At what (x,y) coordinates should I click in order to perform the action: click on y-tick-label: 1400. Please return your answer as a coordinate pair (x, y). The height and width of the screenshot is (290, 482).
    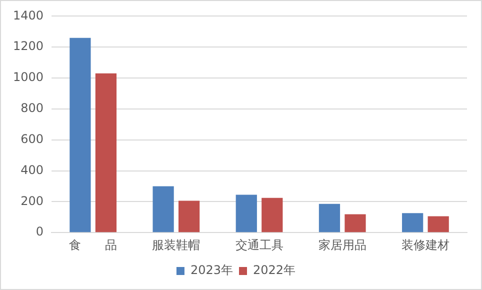
    Looking at the image, I should click on (28, 15).